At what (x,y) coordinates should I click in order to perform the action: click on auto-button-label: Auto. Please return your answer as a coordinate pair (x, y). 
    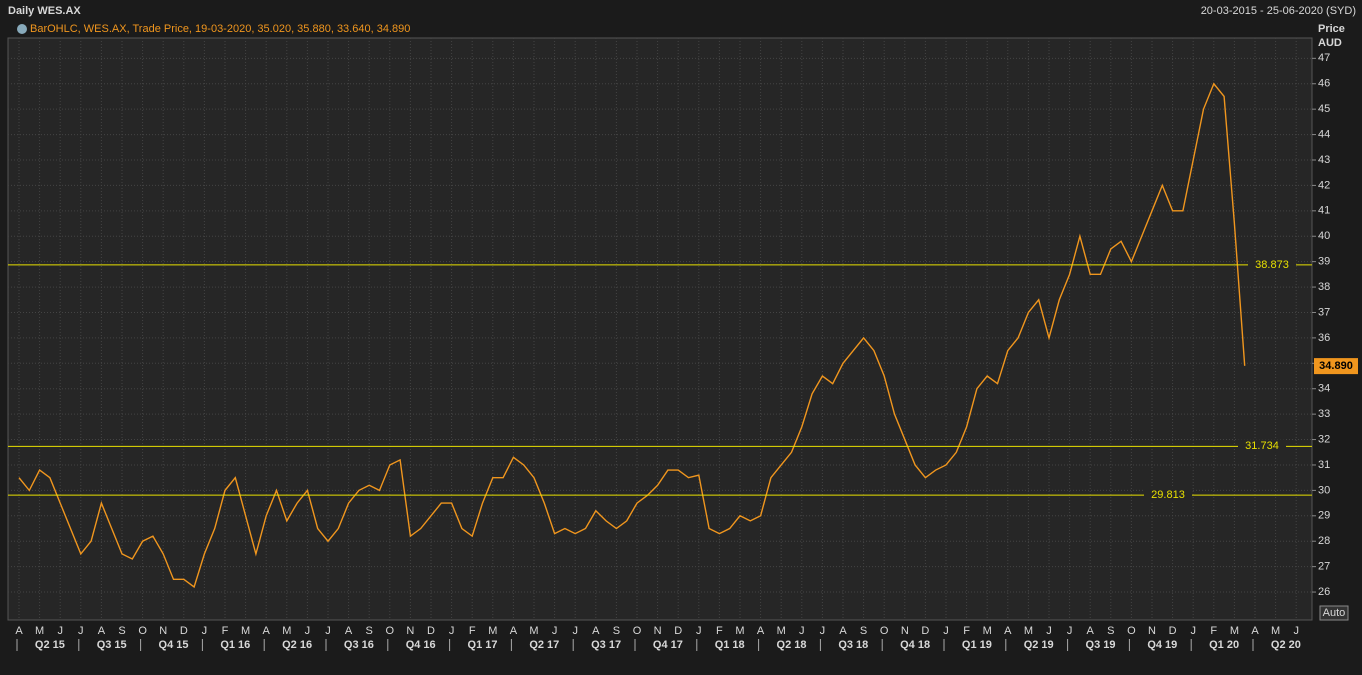
    Looking at the image, I should click on (1334, 613).